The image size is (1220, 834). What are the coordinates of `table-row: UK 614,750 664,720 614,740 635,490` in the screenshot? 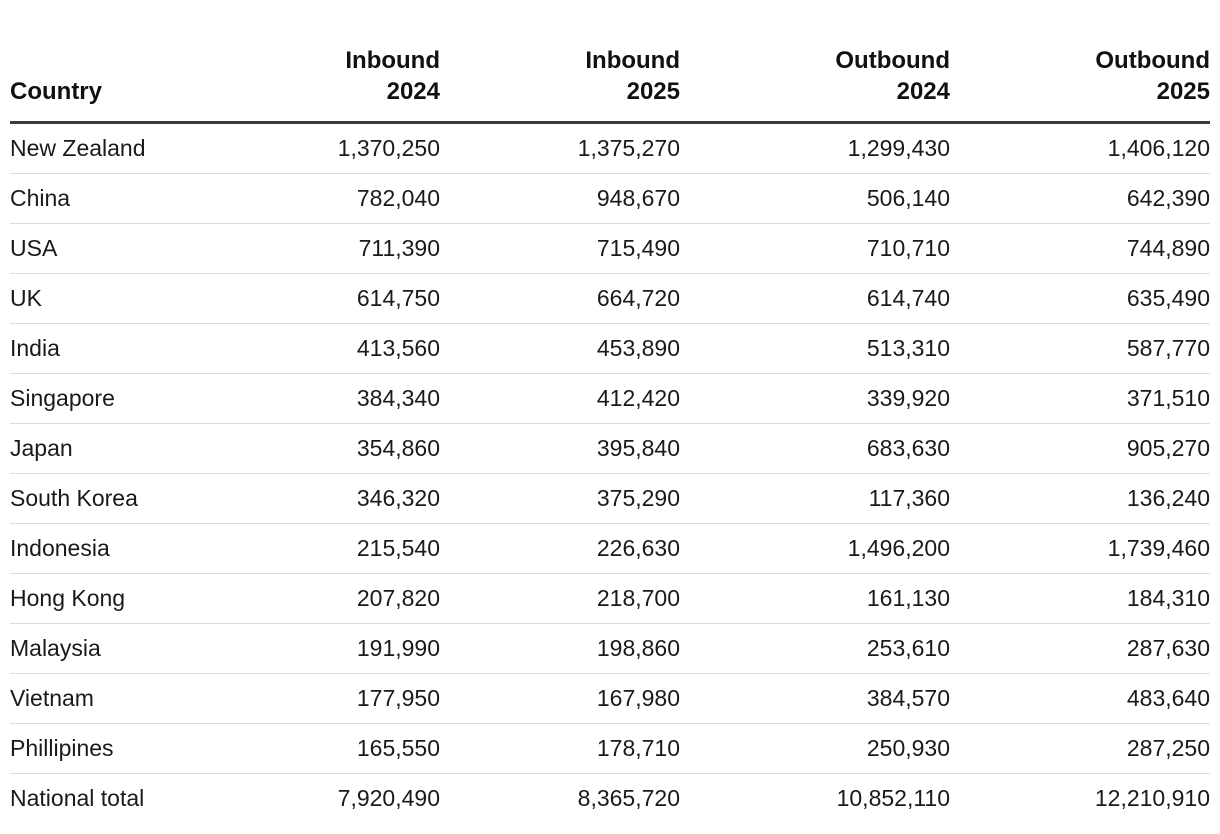 It's located at (610, 299).